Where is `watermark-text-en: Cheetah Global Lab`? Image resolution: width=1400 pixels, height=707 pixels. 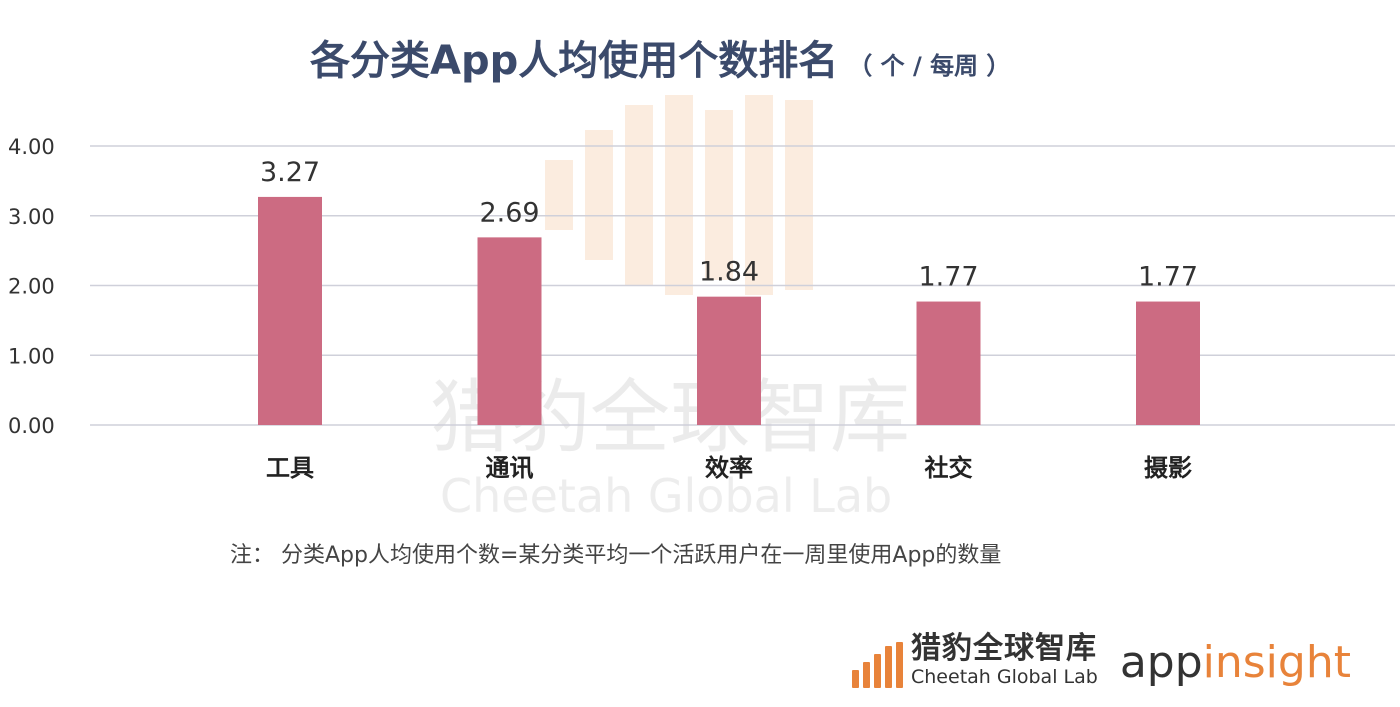
watermark-text-en: Cheetah Global Lab is located at coordinates (666, 496).